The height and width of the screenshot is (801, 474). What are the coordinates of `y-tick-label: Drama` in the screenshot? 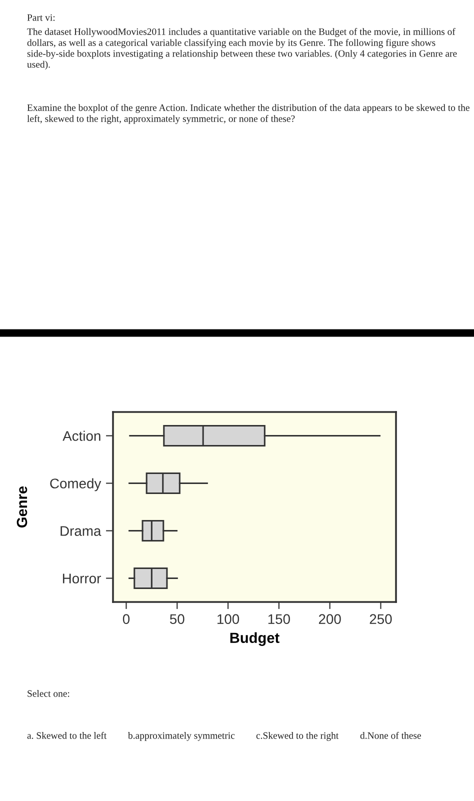 It's located at (81, 531).